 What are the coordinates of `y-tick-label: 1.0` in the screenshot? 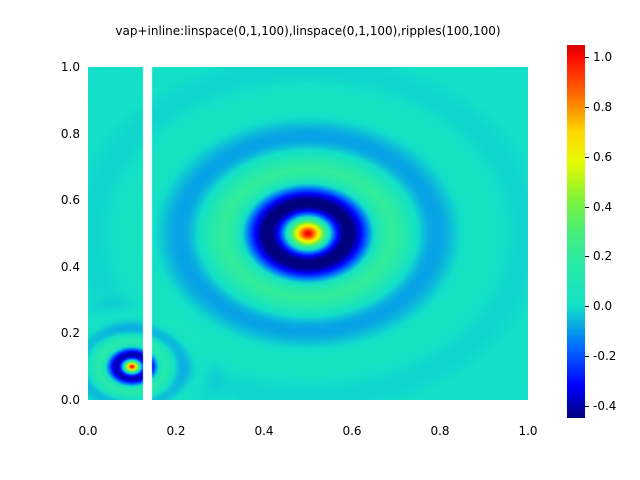 It's located at (70, 67).